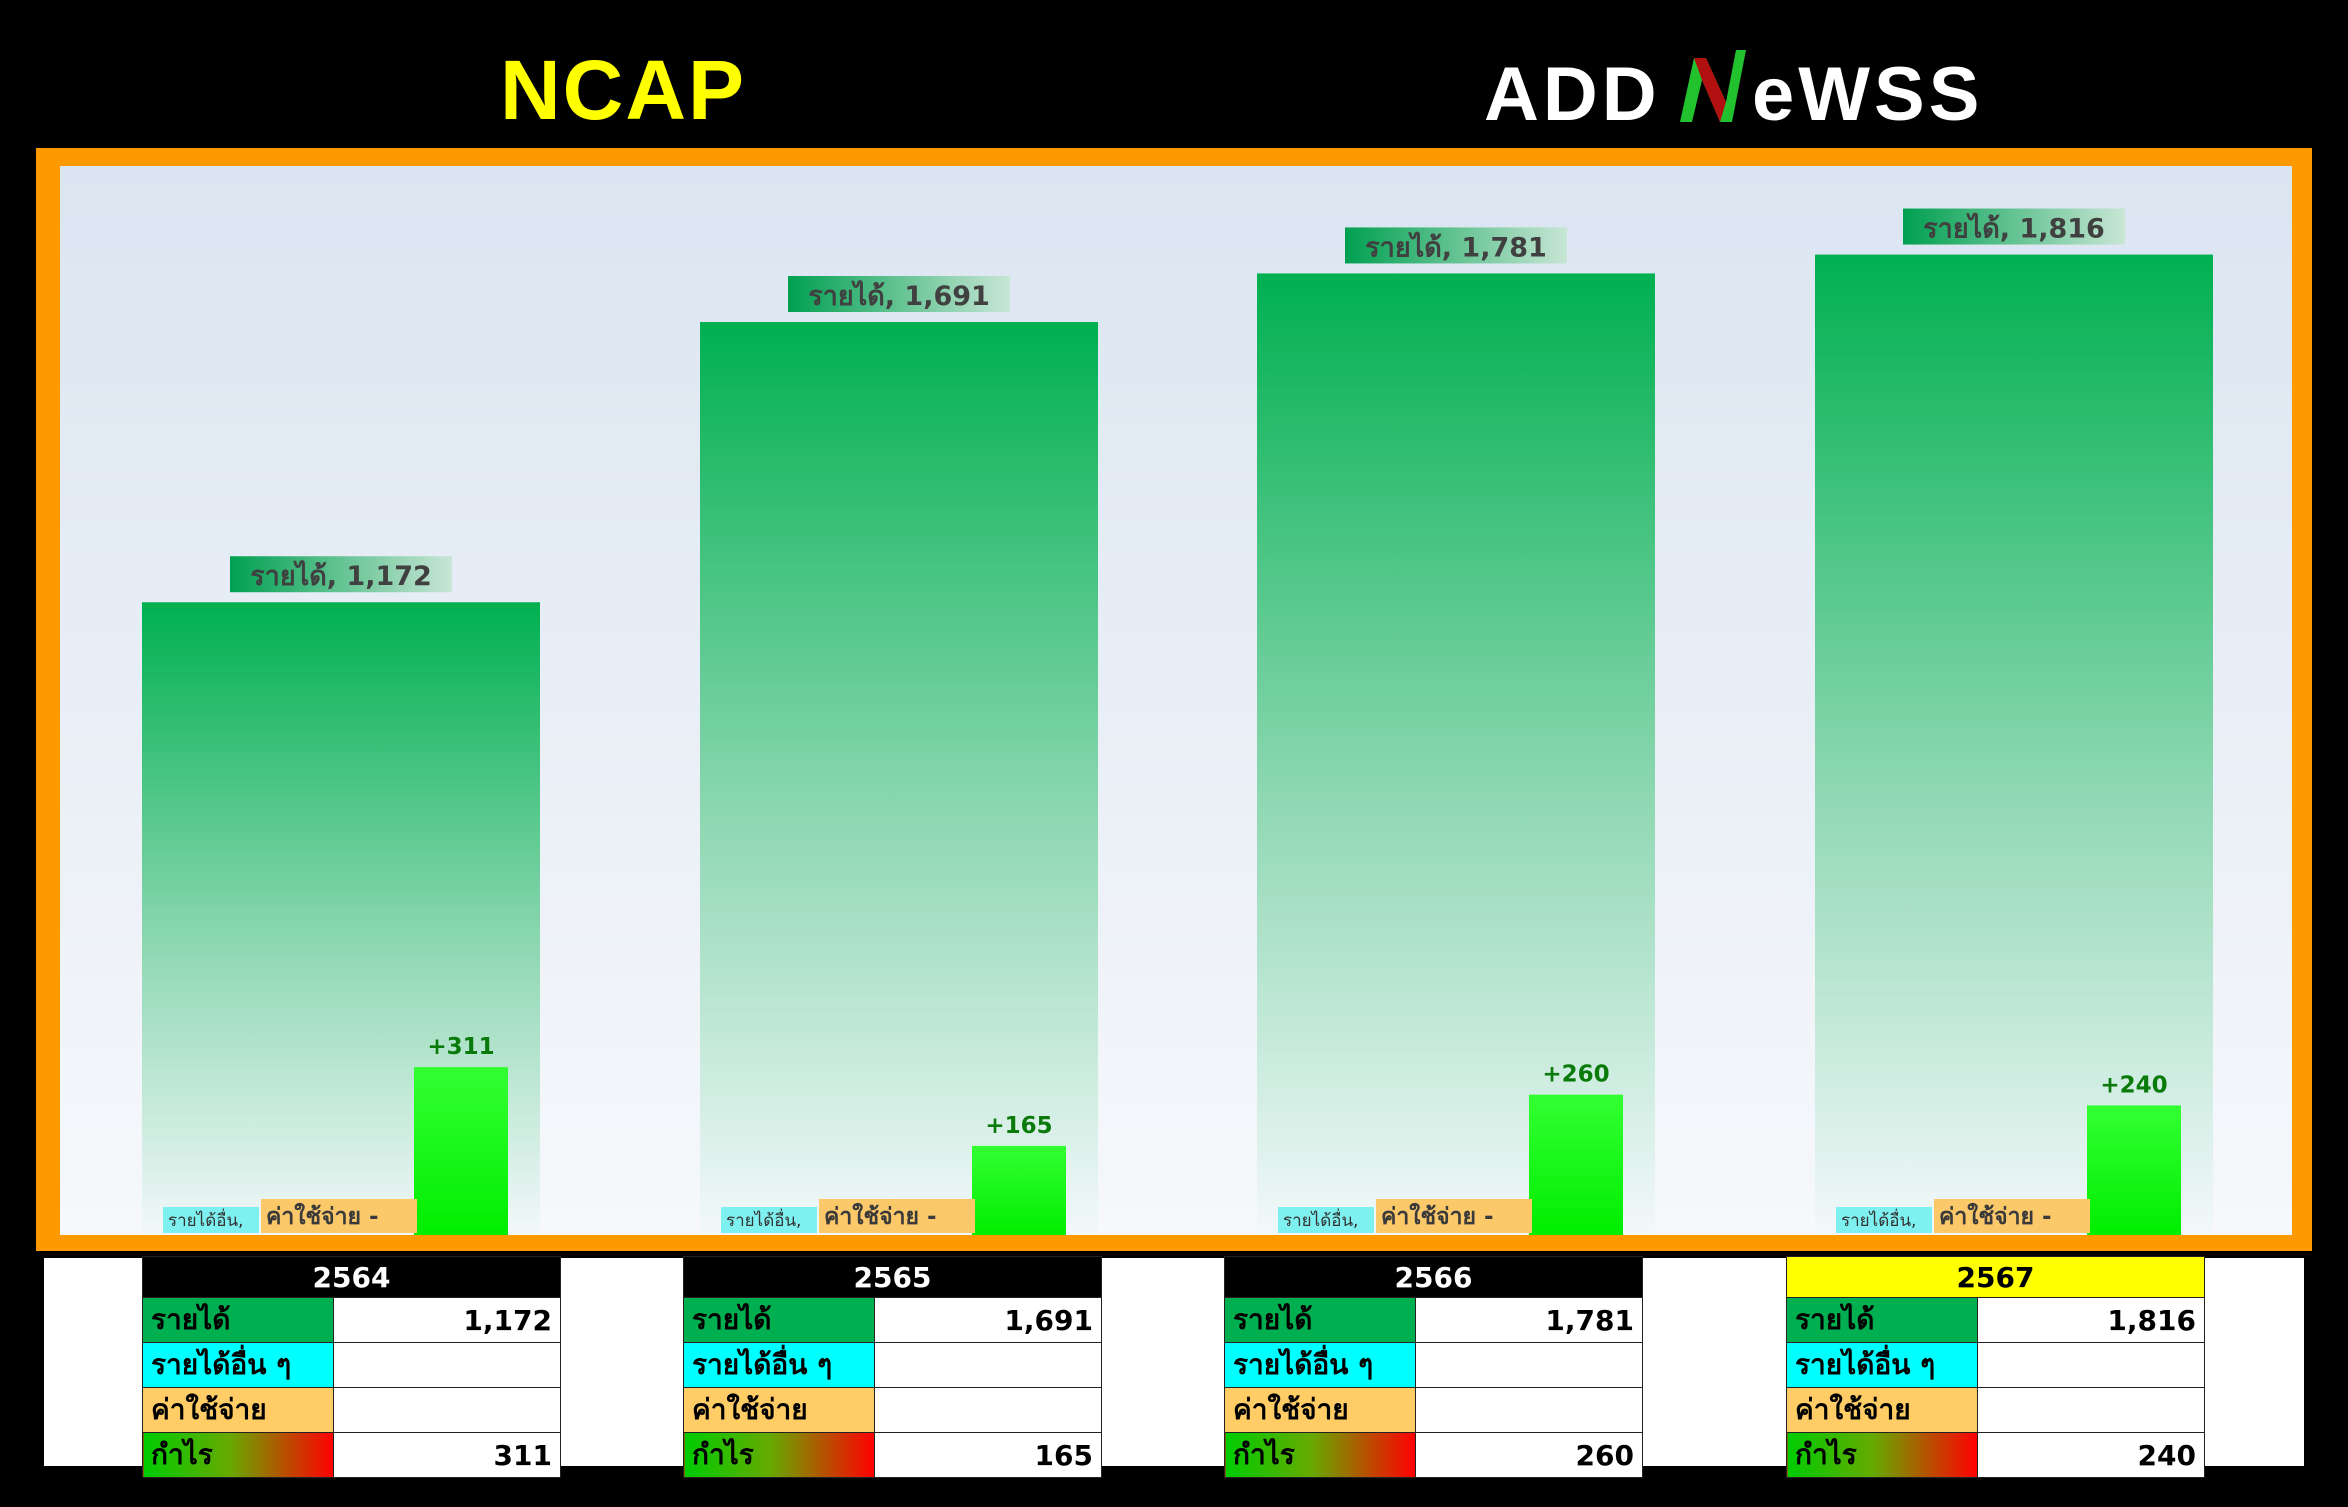 This screenshot has width=2348, height=1507. I want to click on profit-data-label: +165, so click(1018, 1126).